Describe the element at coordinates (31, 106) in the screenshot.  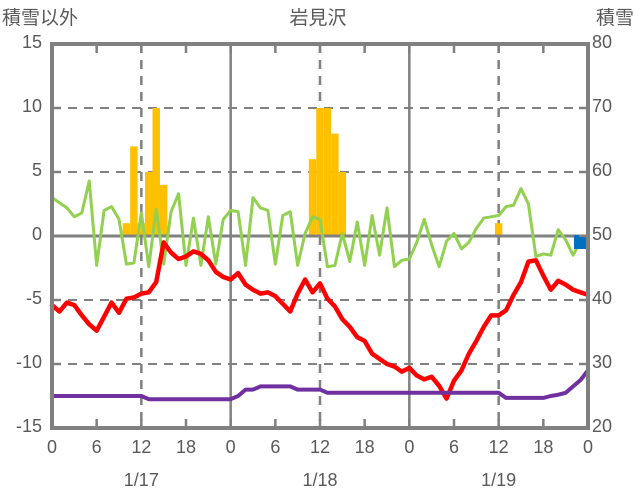
I see `left-tick-10: 10` at that location.